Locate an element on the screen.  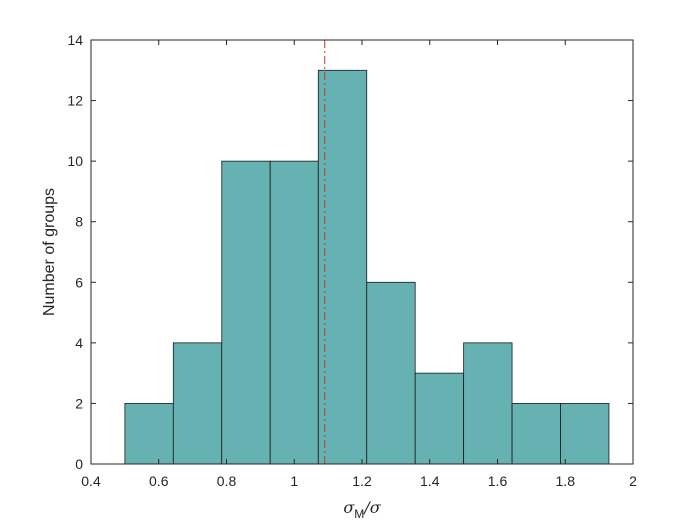
x-tick-label-4: 1 is located at coordinates (294, 481).